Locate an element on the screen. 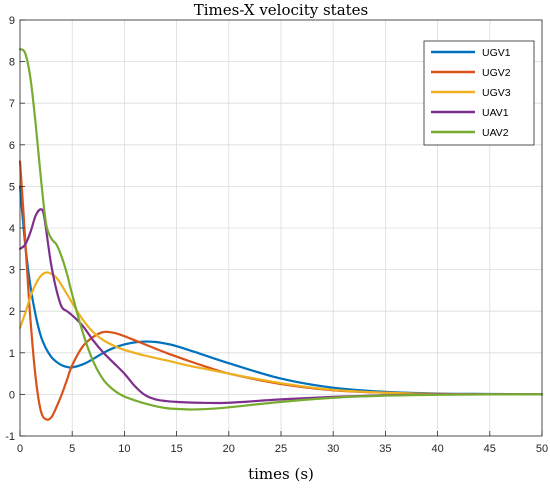  legend-label-uav1: UAV1 is located at coordinates (495, 113).